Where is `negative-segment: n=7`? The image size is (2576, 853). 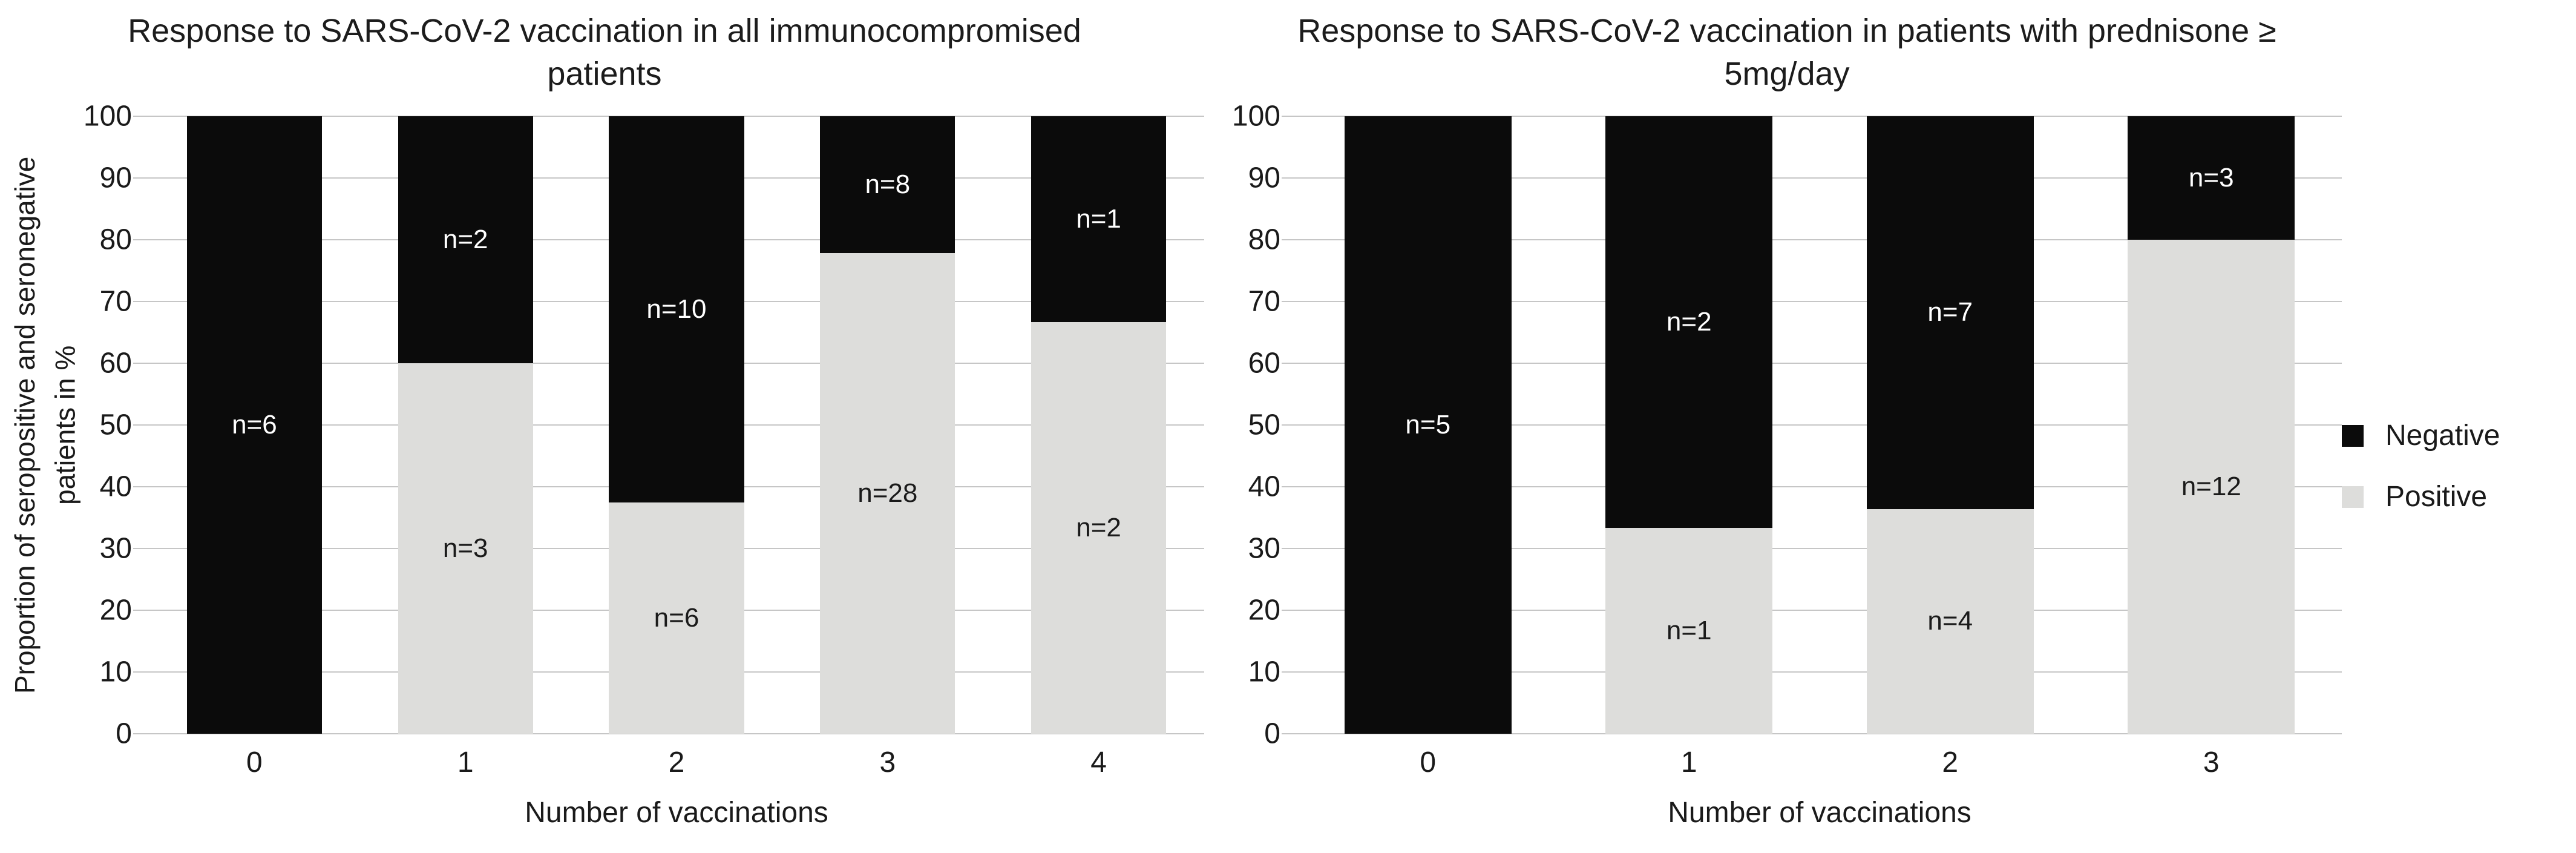
negative-segment: n=7 is located at coordinates (1950, 312).